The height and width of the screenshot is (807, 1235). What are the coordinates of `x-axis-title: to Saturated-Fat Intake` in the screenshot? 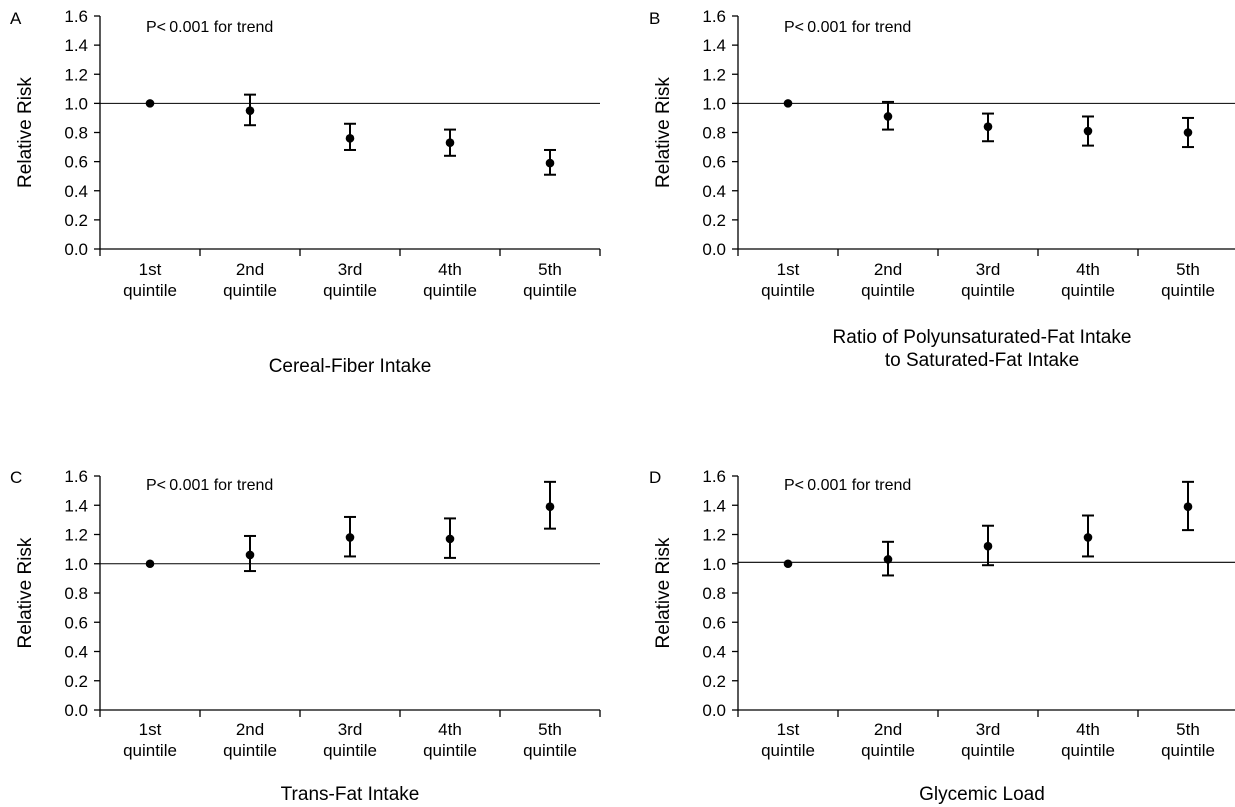 It's located at (982, 360).